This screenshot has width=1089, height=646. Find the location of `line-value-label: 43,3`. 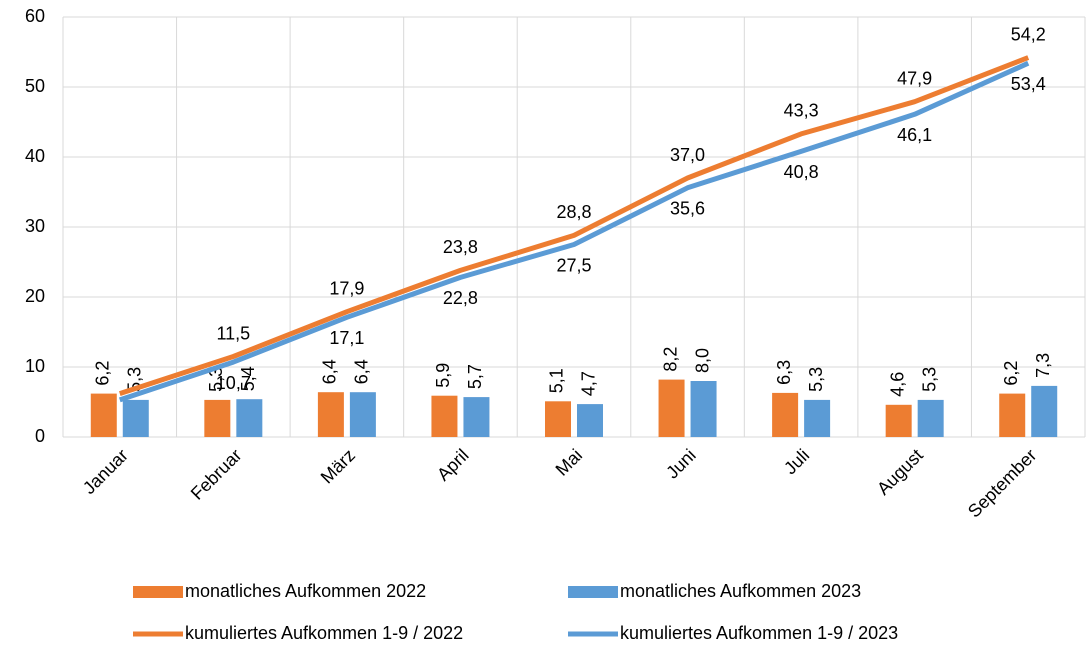

line-value-label: 43,3 is located at coordinates (801, 111).